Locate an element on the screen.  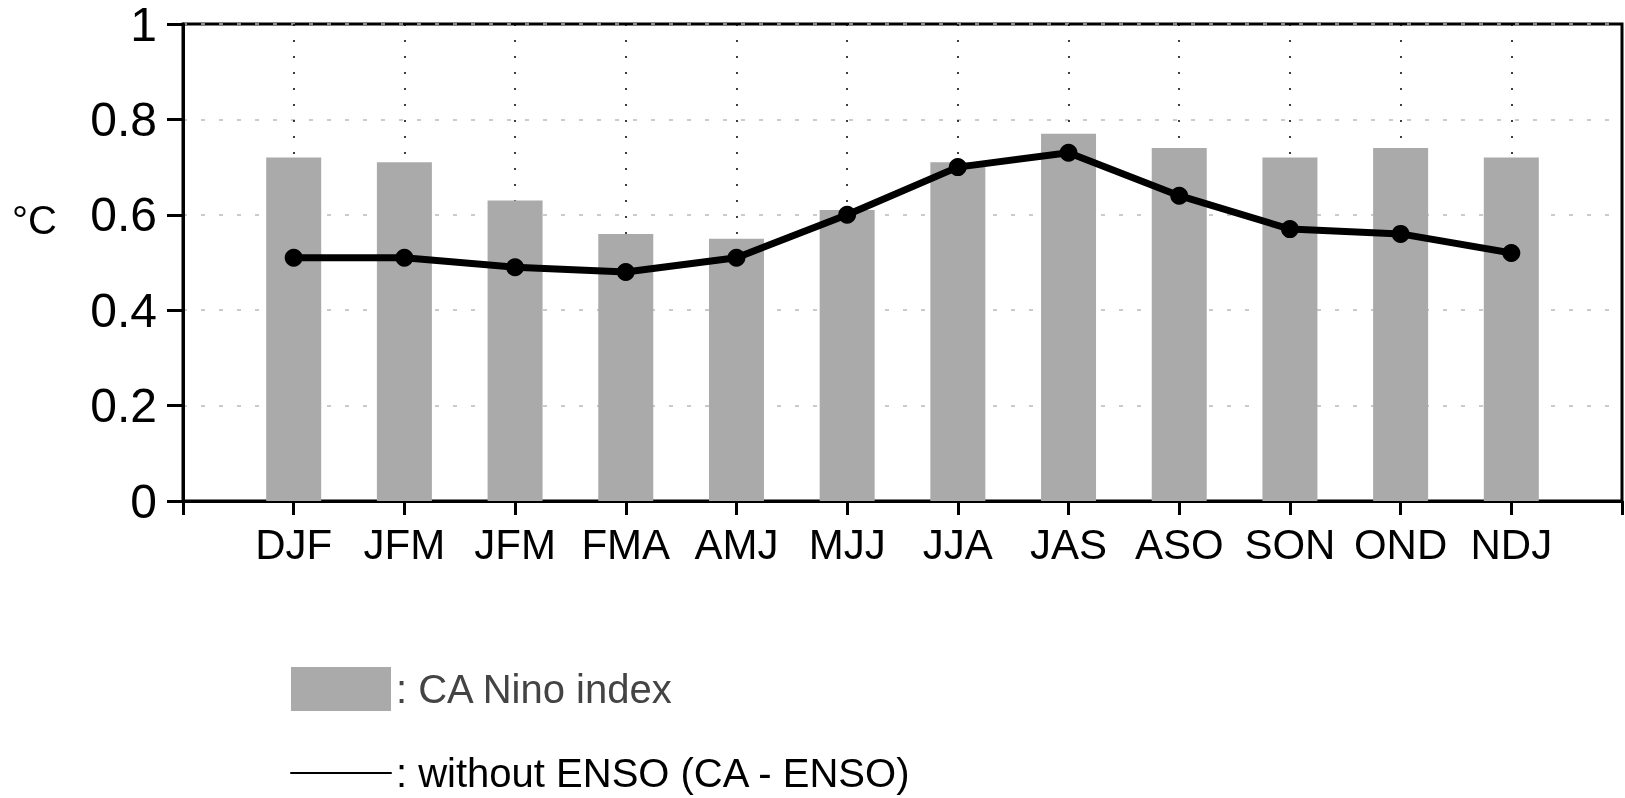
x-tick-label: SON is located at coordinates (1290, 544).